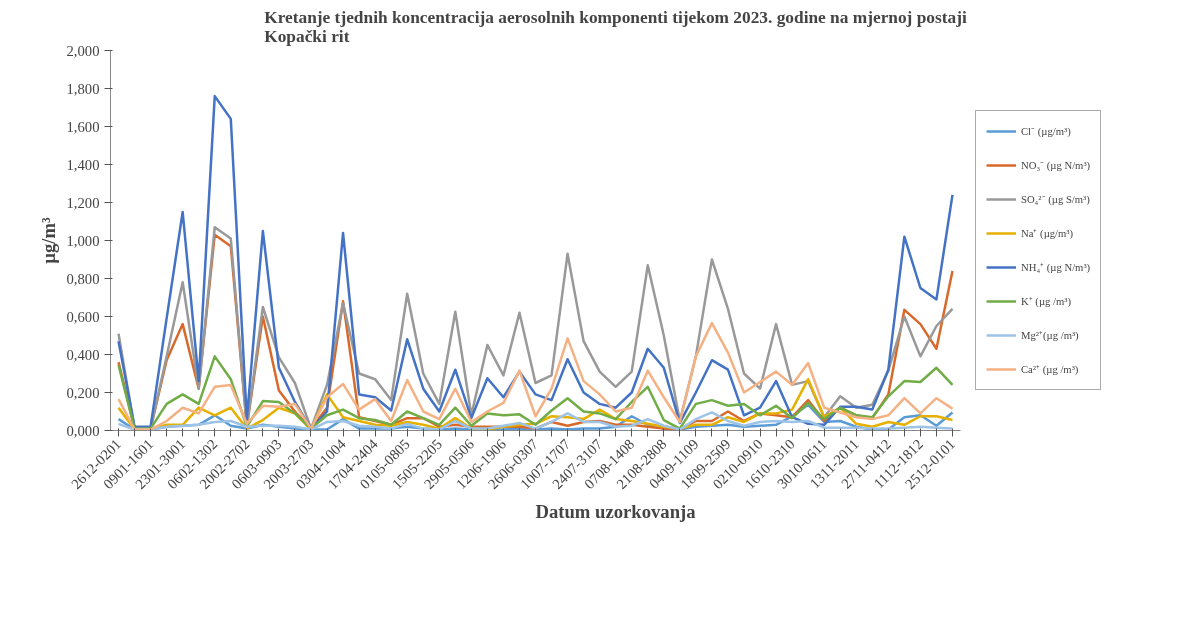 This screenshot has width=1195, height=620. What do you see at coordinates (83, 354) in the screenshot?
I see `y-tick-label: 0,400` at bounding box center [83, 354].